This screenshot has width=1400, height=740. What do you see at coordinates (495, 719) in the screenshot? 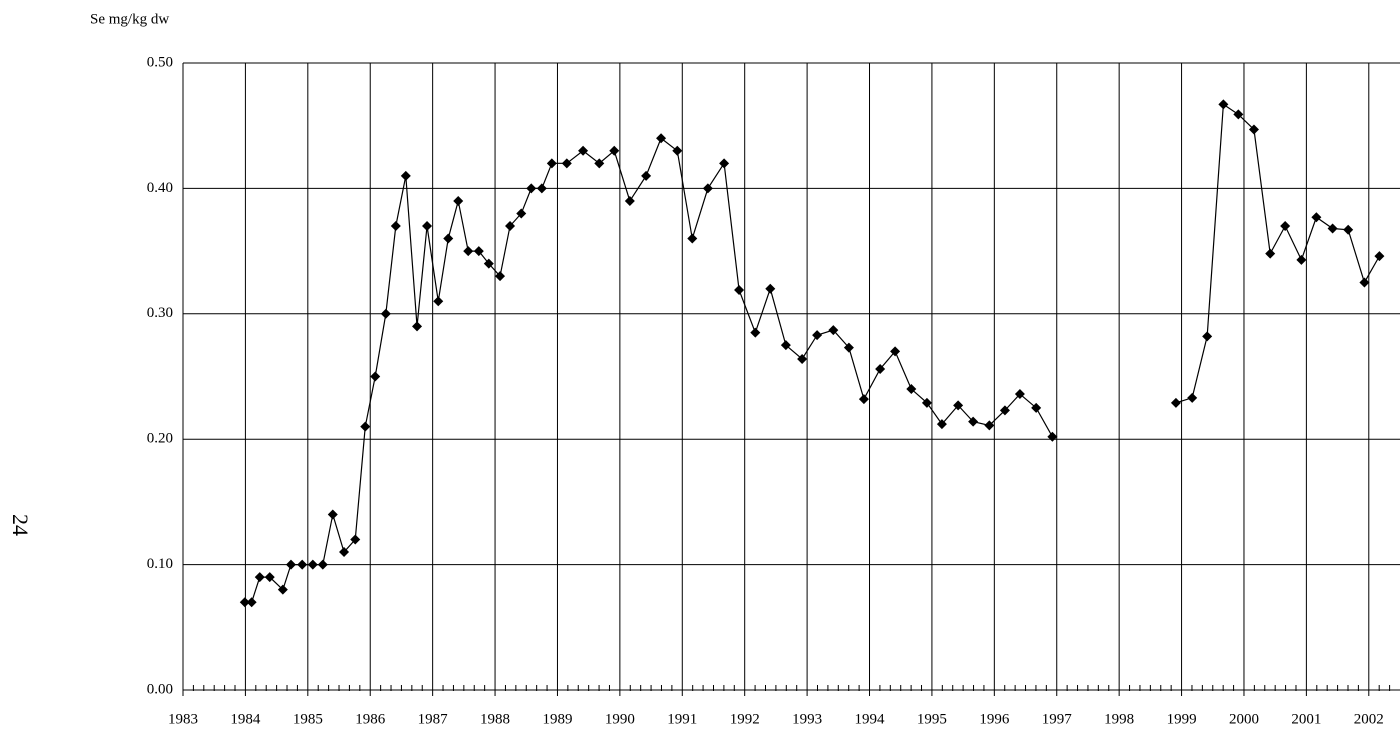
I see `x-tick-label: 1988` at bounding box center [495, 719].